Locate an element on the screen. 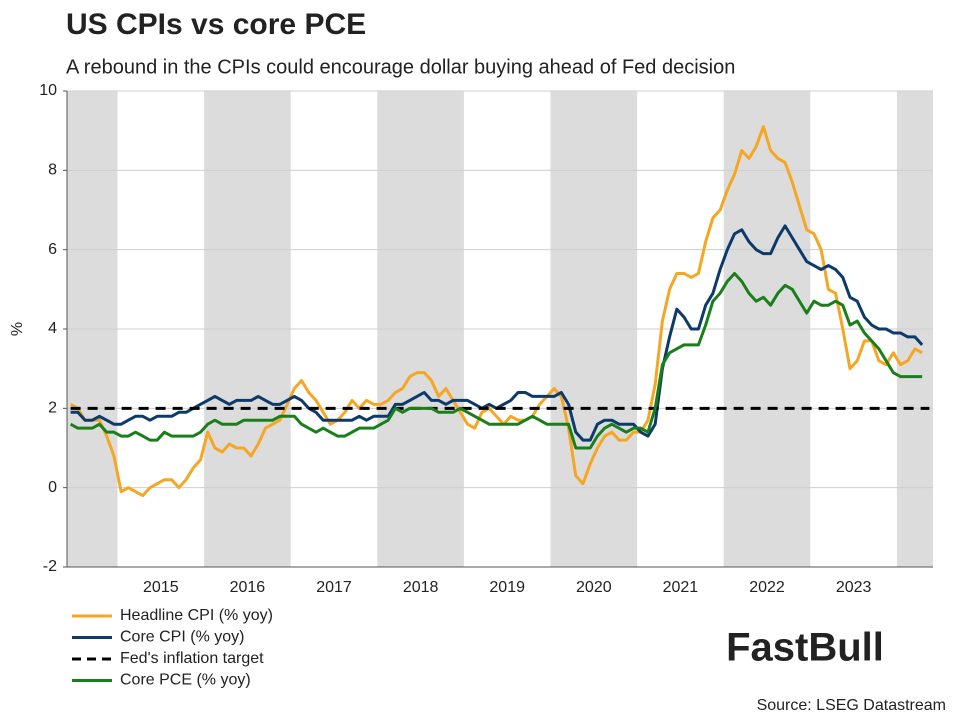 Image resolution: width=960 pixels, height=720 pixels. x-tick-label: 2015 is located at coordinates (161, 587).